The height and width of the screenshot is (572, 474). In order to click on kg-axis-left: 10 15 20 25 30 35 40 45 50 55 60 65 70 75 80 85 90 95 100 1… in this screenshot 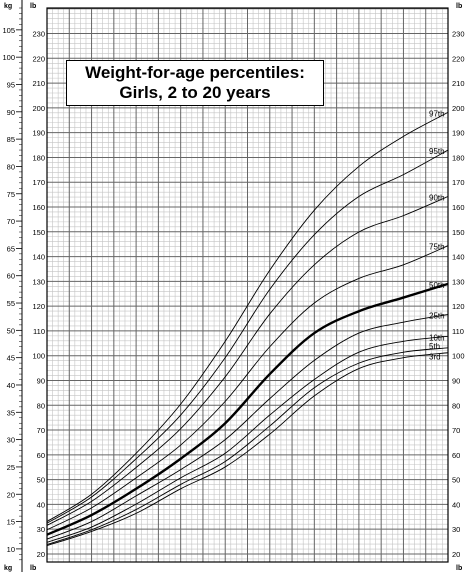, I will do `click(12, 284)`.